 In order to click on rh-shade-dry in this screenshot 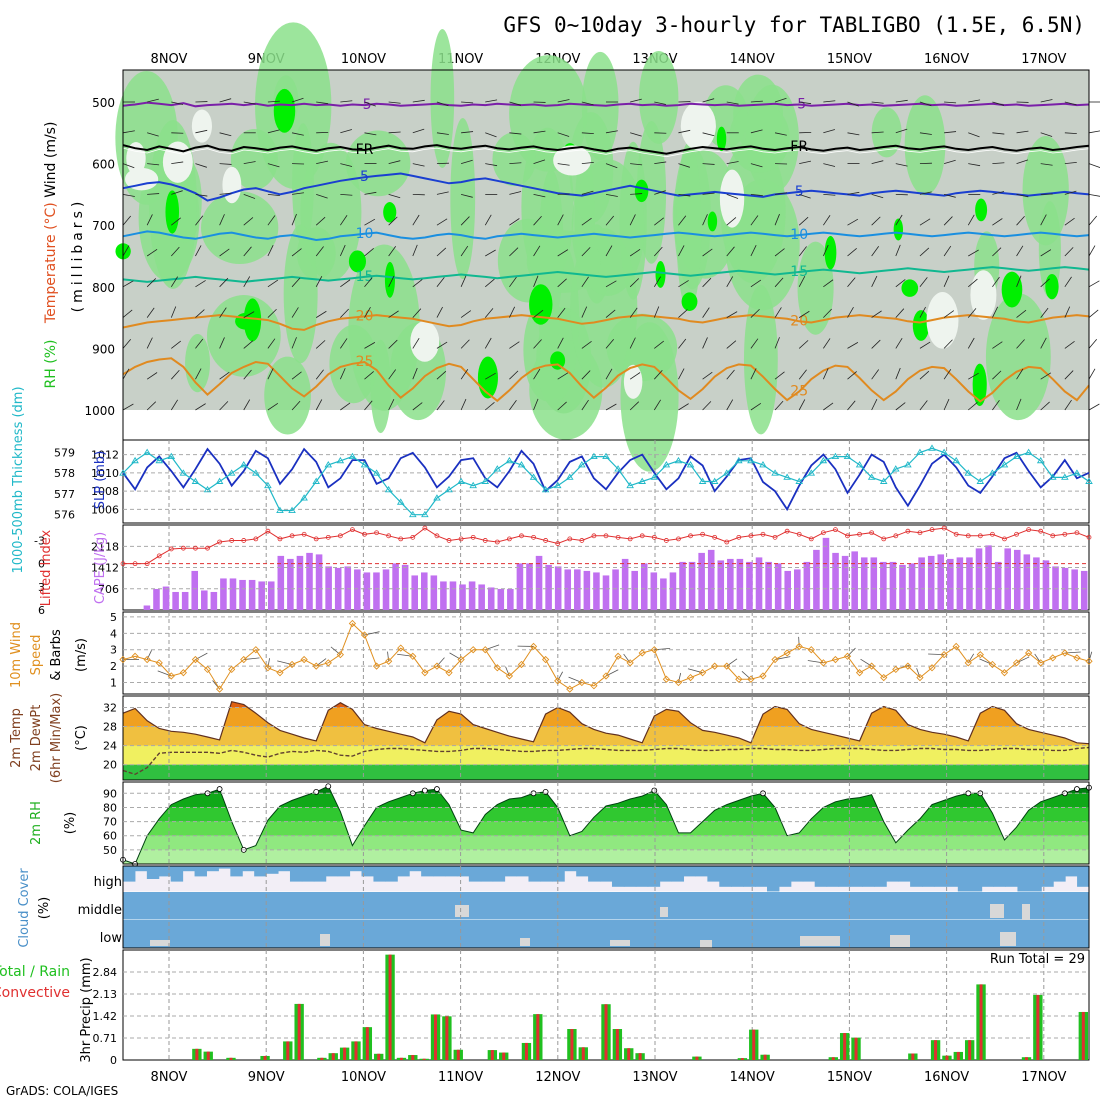, I will do `click(231, 185)`.